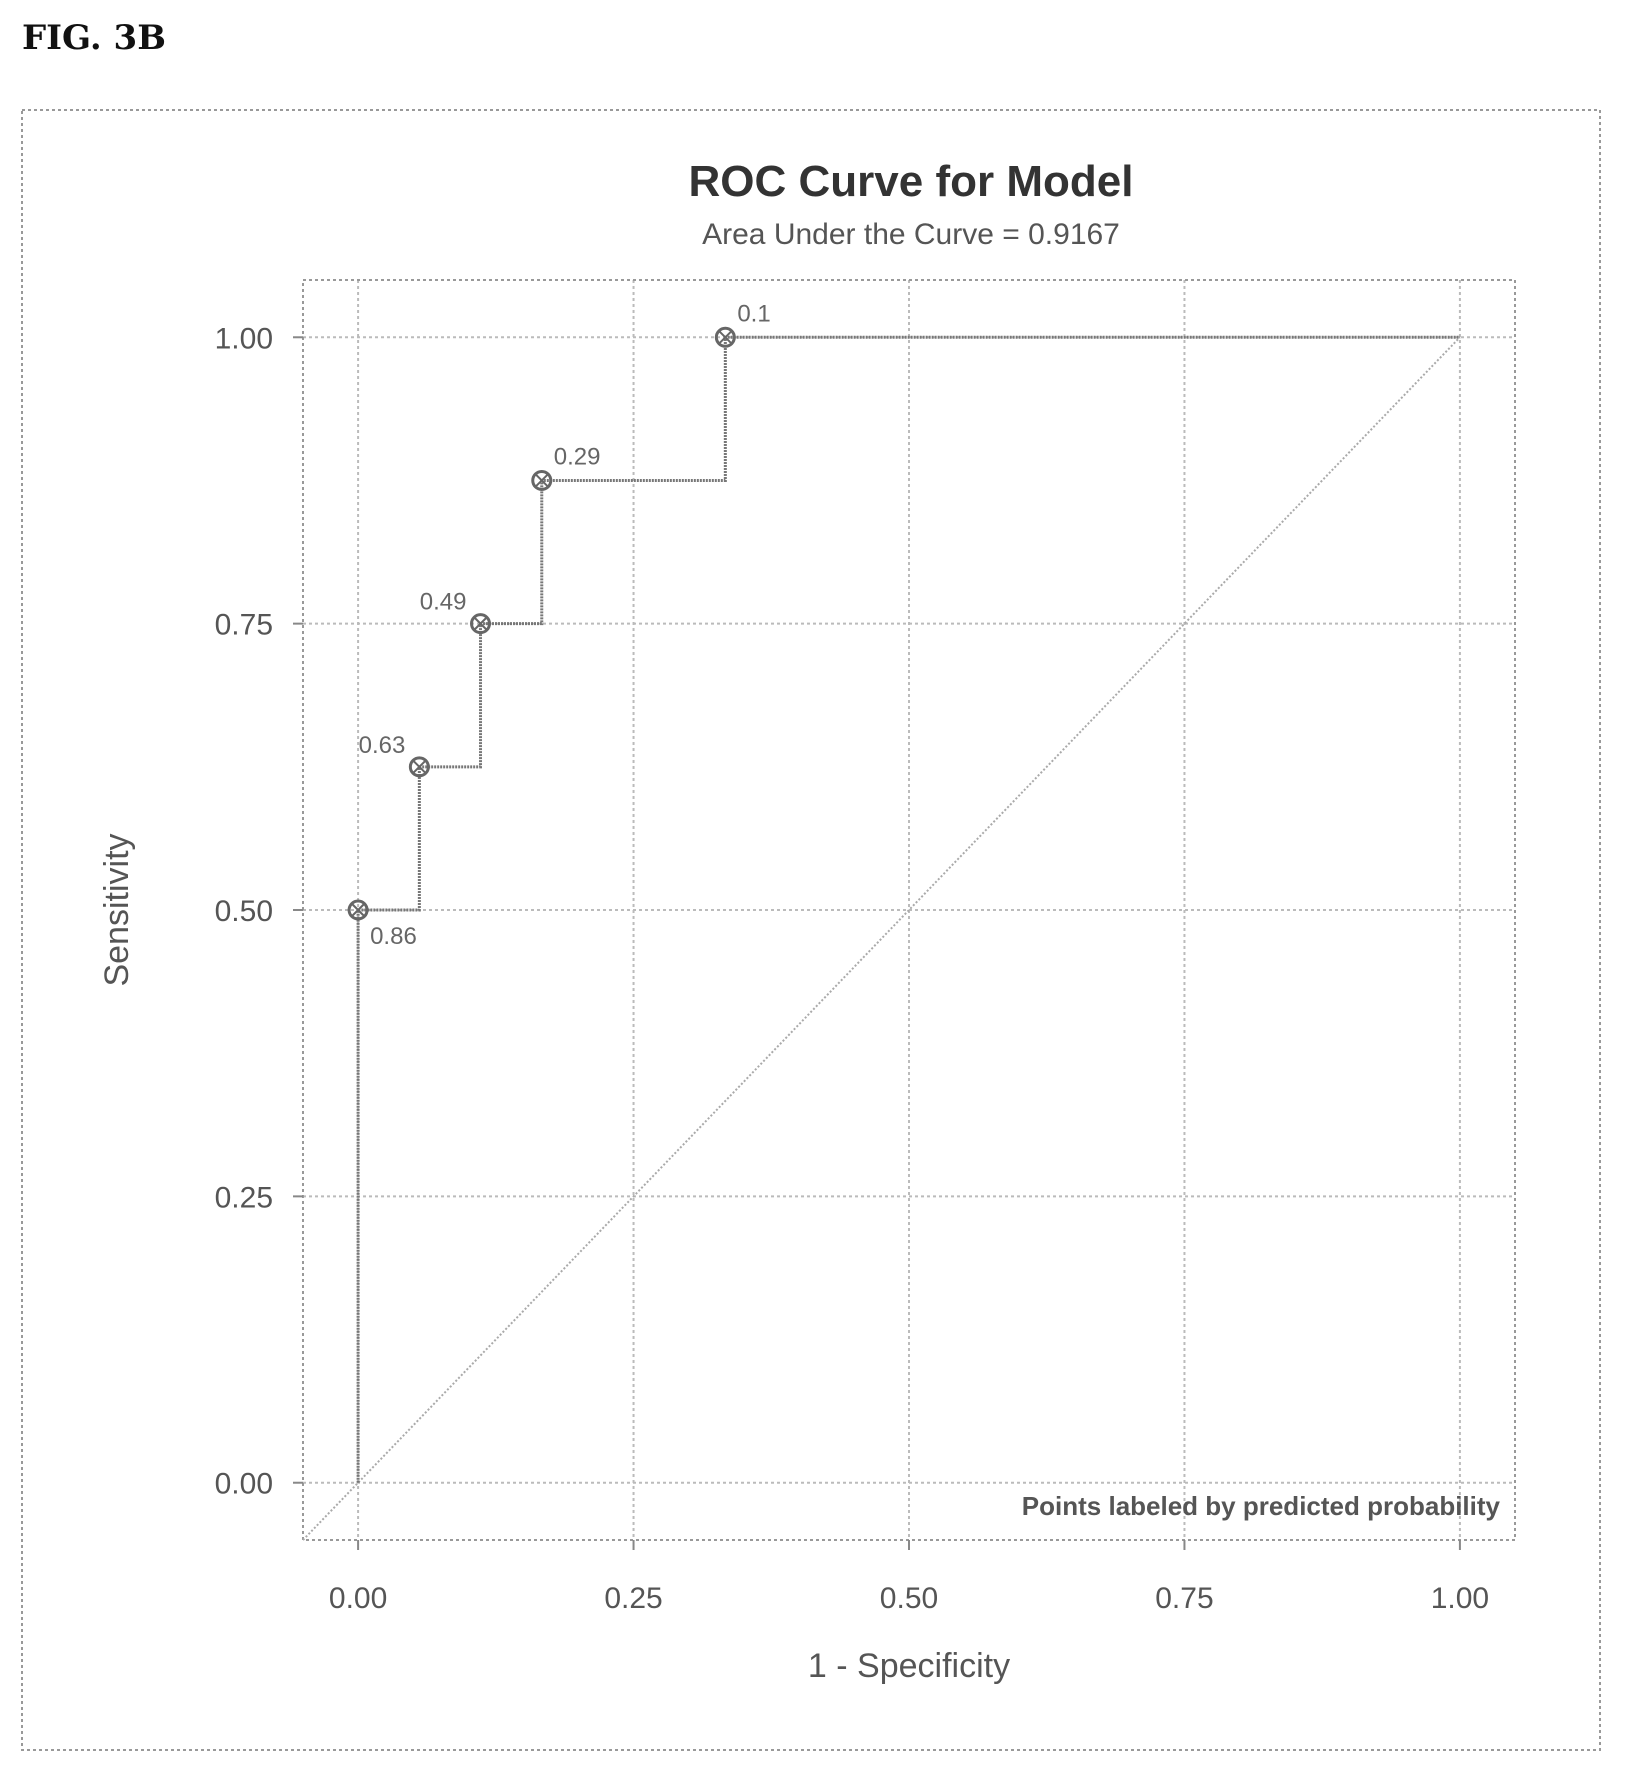 The height and width of the screenshot is (1765, 1625). What do you see at coordinates (244, 911) in the screenshot?
I see `y-tick-label: 0.50` at bounding box center [244, 911].